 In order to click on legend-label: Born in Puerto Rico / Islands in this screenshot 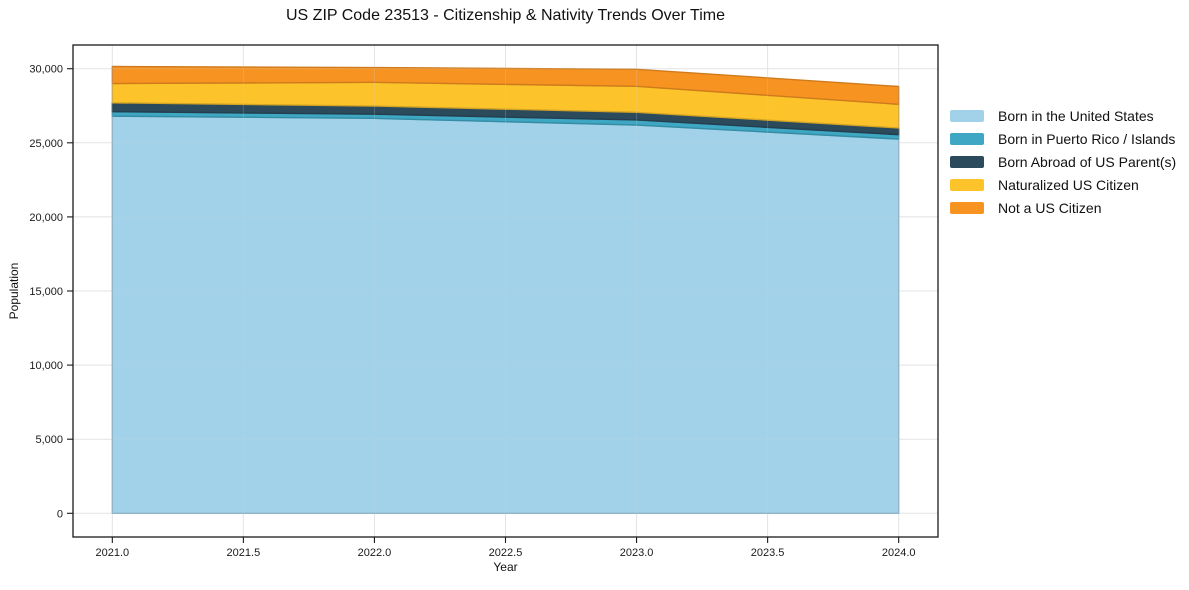, I will do `click(1087, 138)`.